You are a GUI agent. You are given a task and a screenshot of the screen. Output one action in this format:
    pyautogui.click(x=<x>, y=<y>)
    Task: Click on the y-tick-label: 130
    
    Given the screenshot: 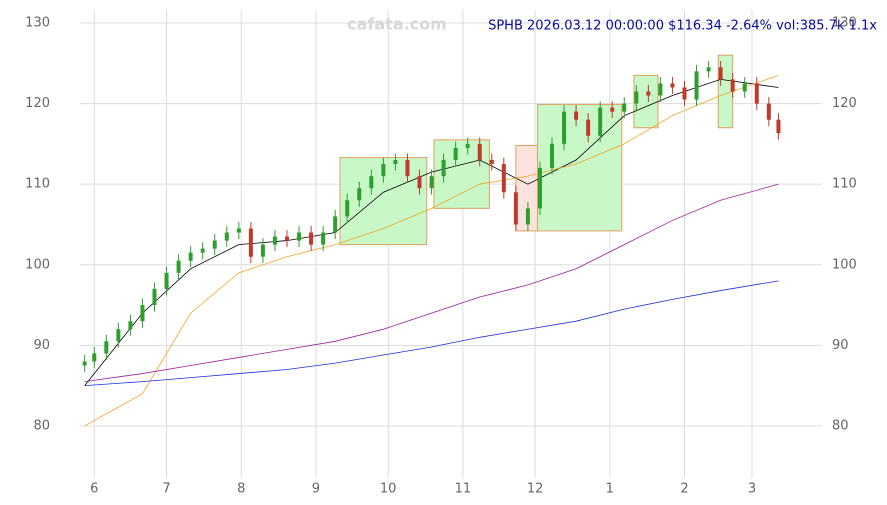 What is the action you would take?
    pyautogui.click(x=37, y=22)
    